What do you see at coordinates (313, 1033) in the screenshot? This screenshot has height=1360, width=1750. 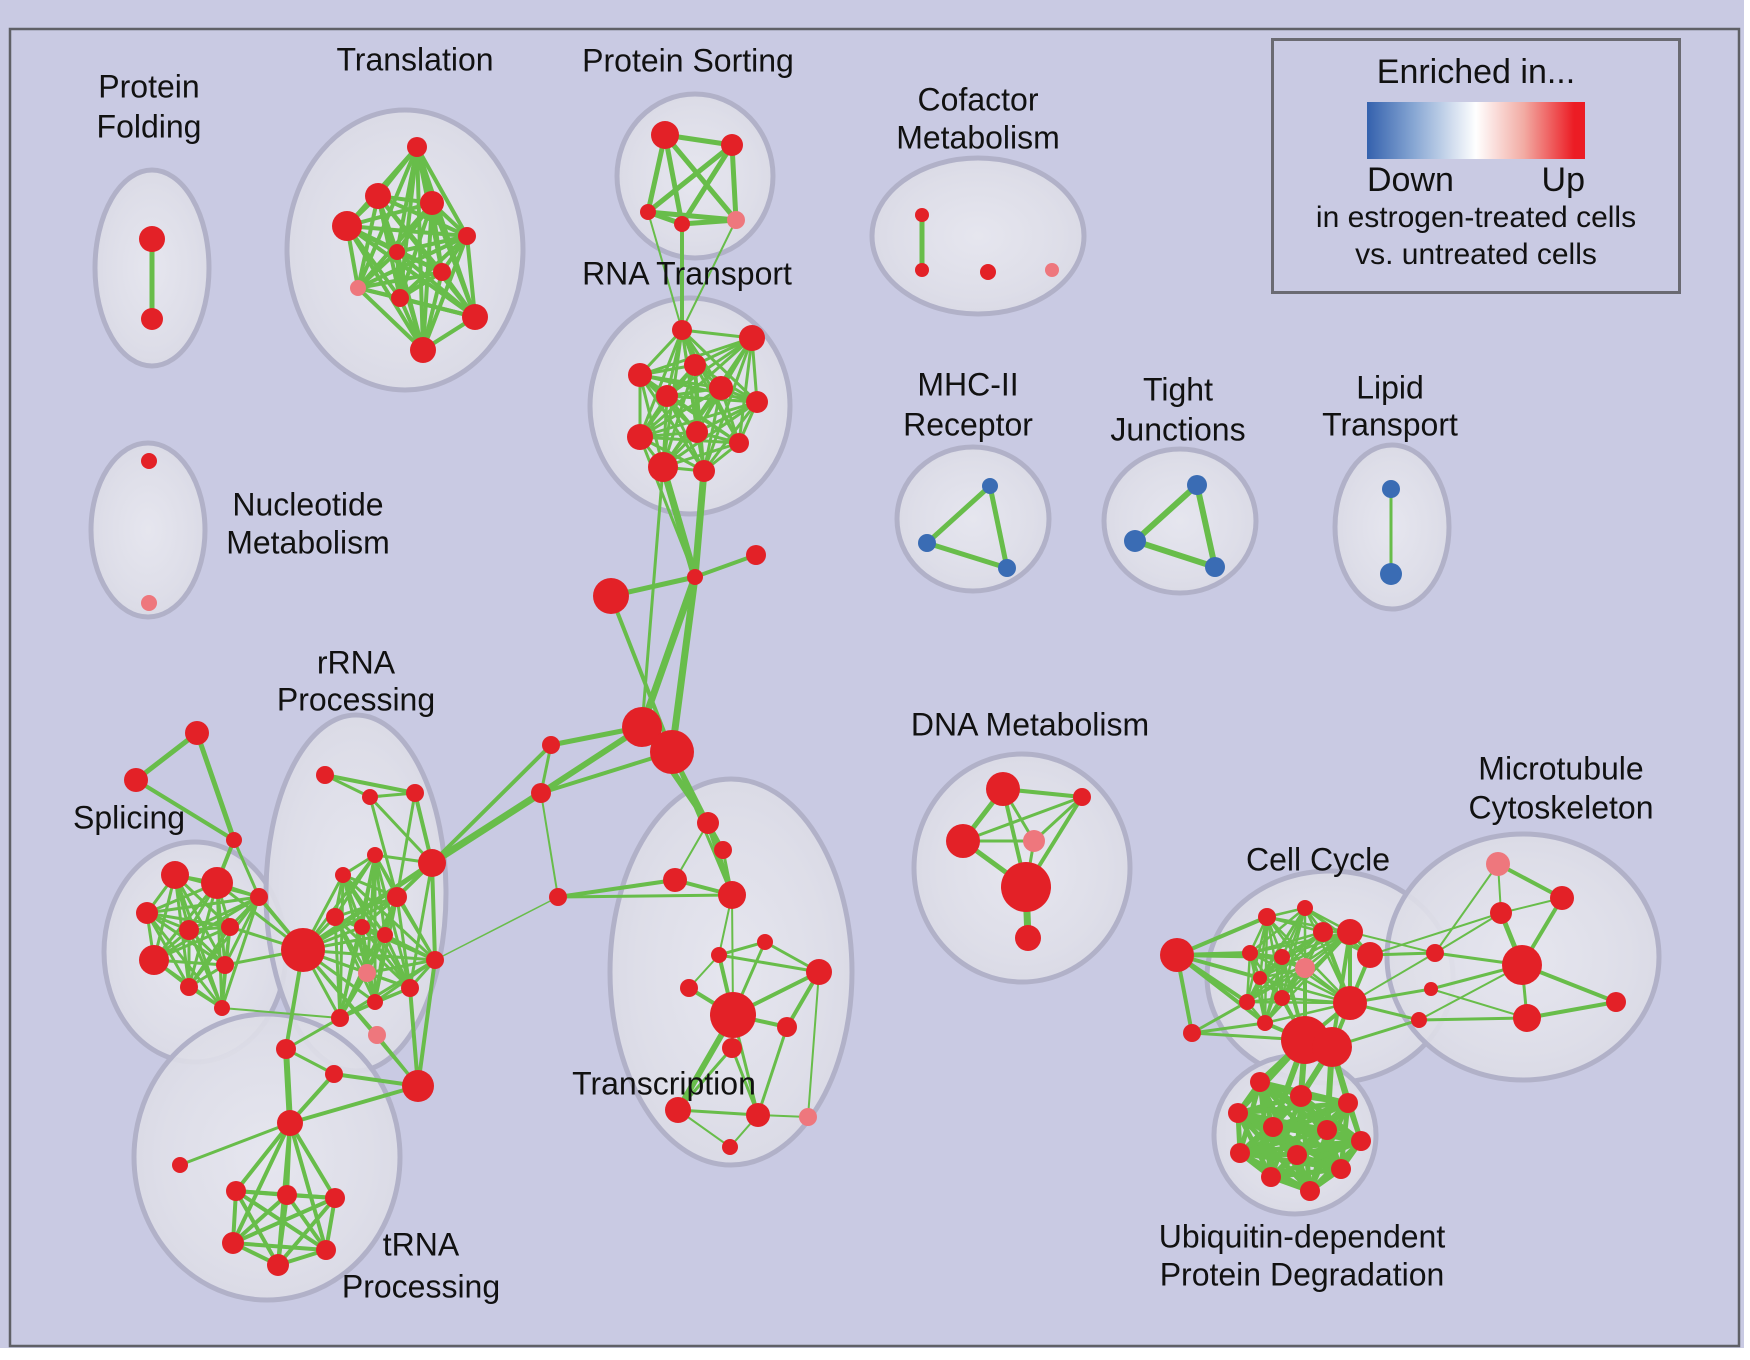 I see `edge-q16-q15` at bounding box center [313, 1033].